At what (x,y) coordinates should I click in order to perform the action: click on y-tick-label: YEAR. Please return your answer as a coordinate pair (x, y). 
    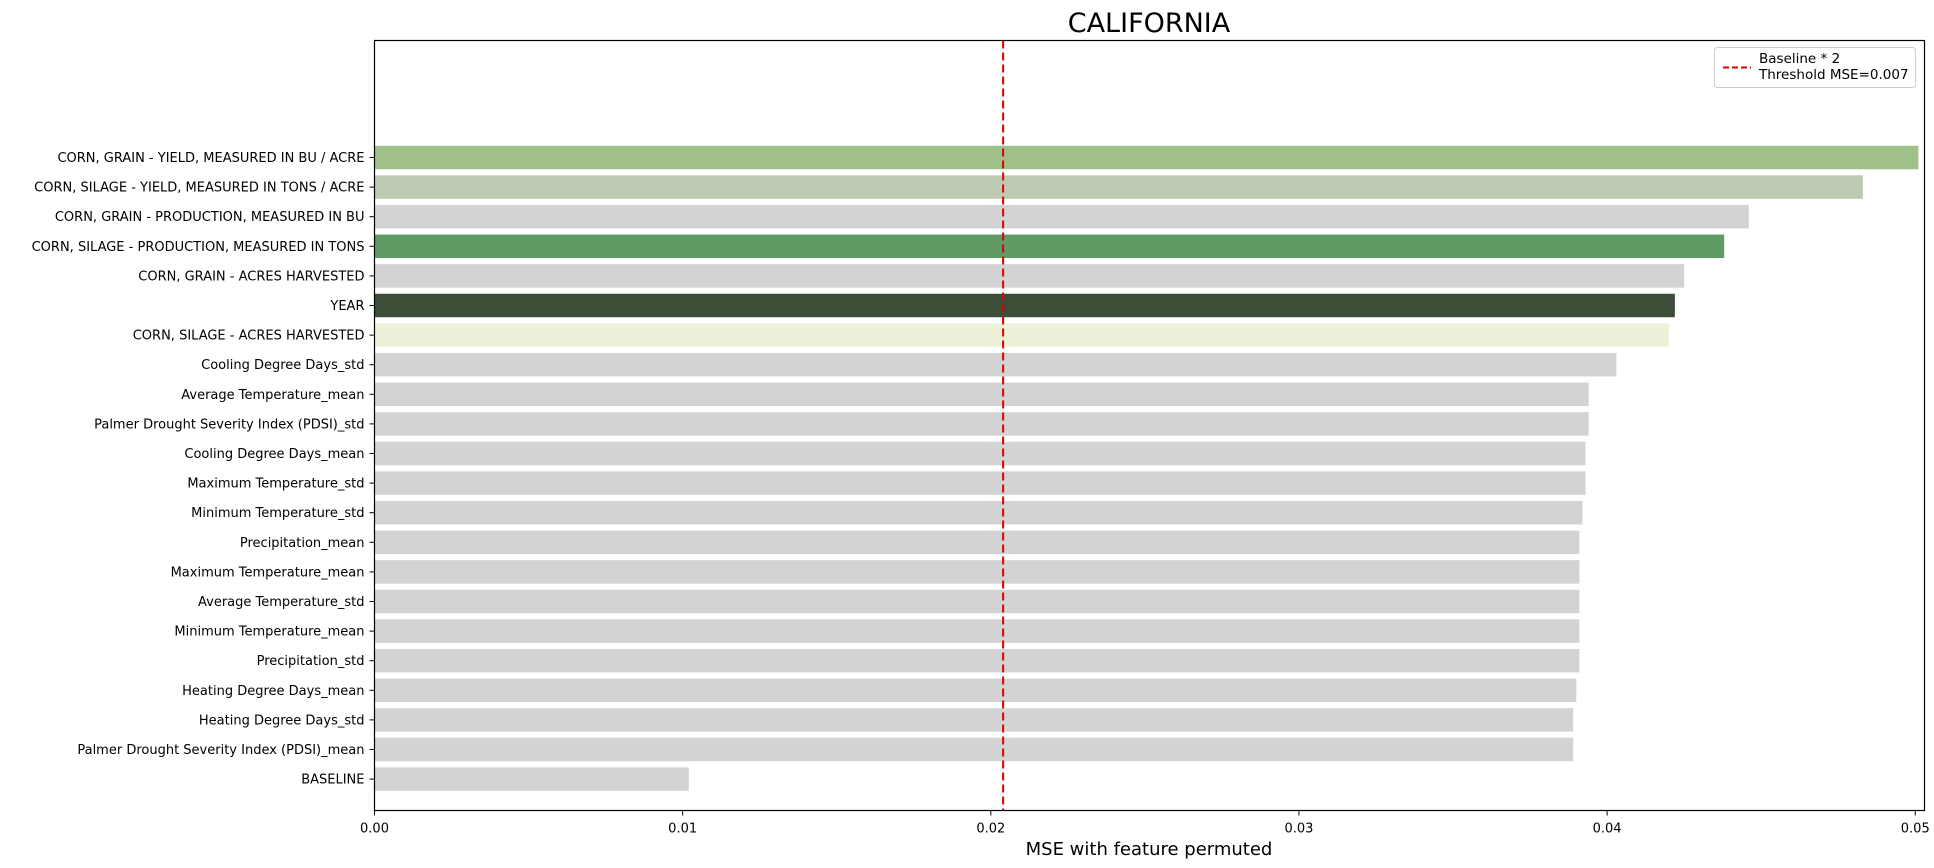
    Looking at the image, I should click on (346, 306).